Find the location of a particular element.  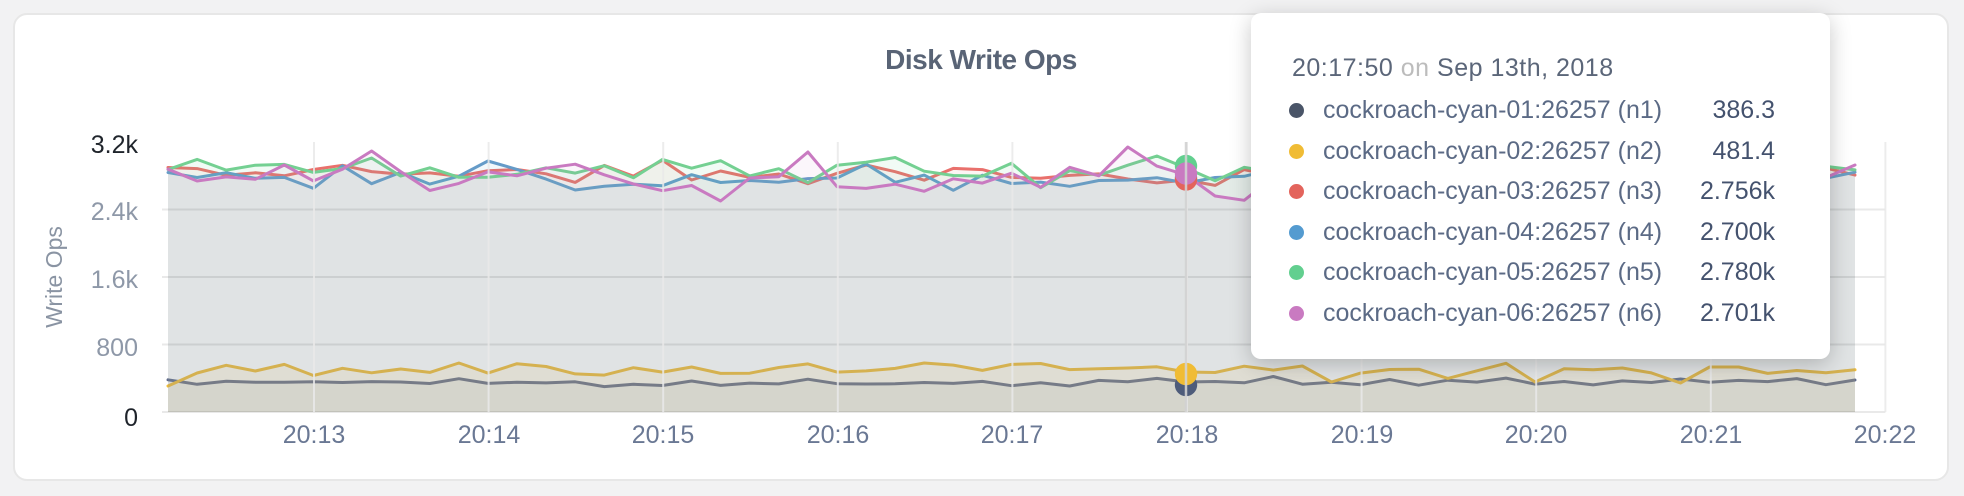

svg-text: 20:22 is located at coordinates (1885, 435).